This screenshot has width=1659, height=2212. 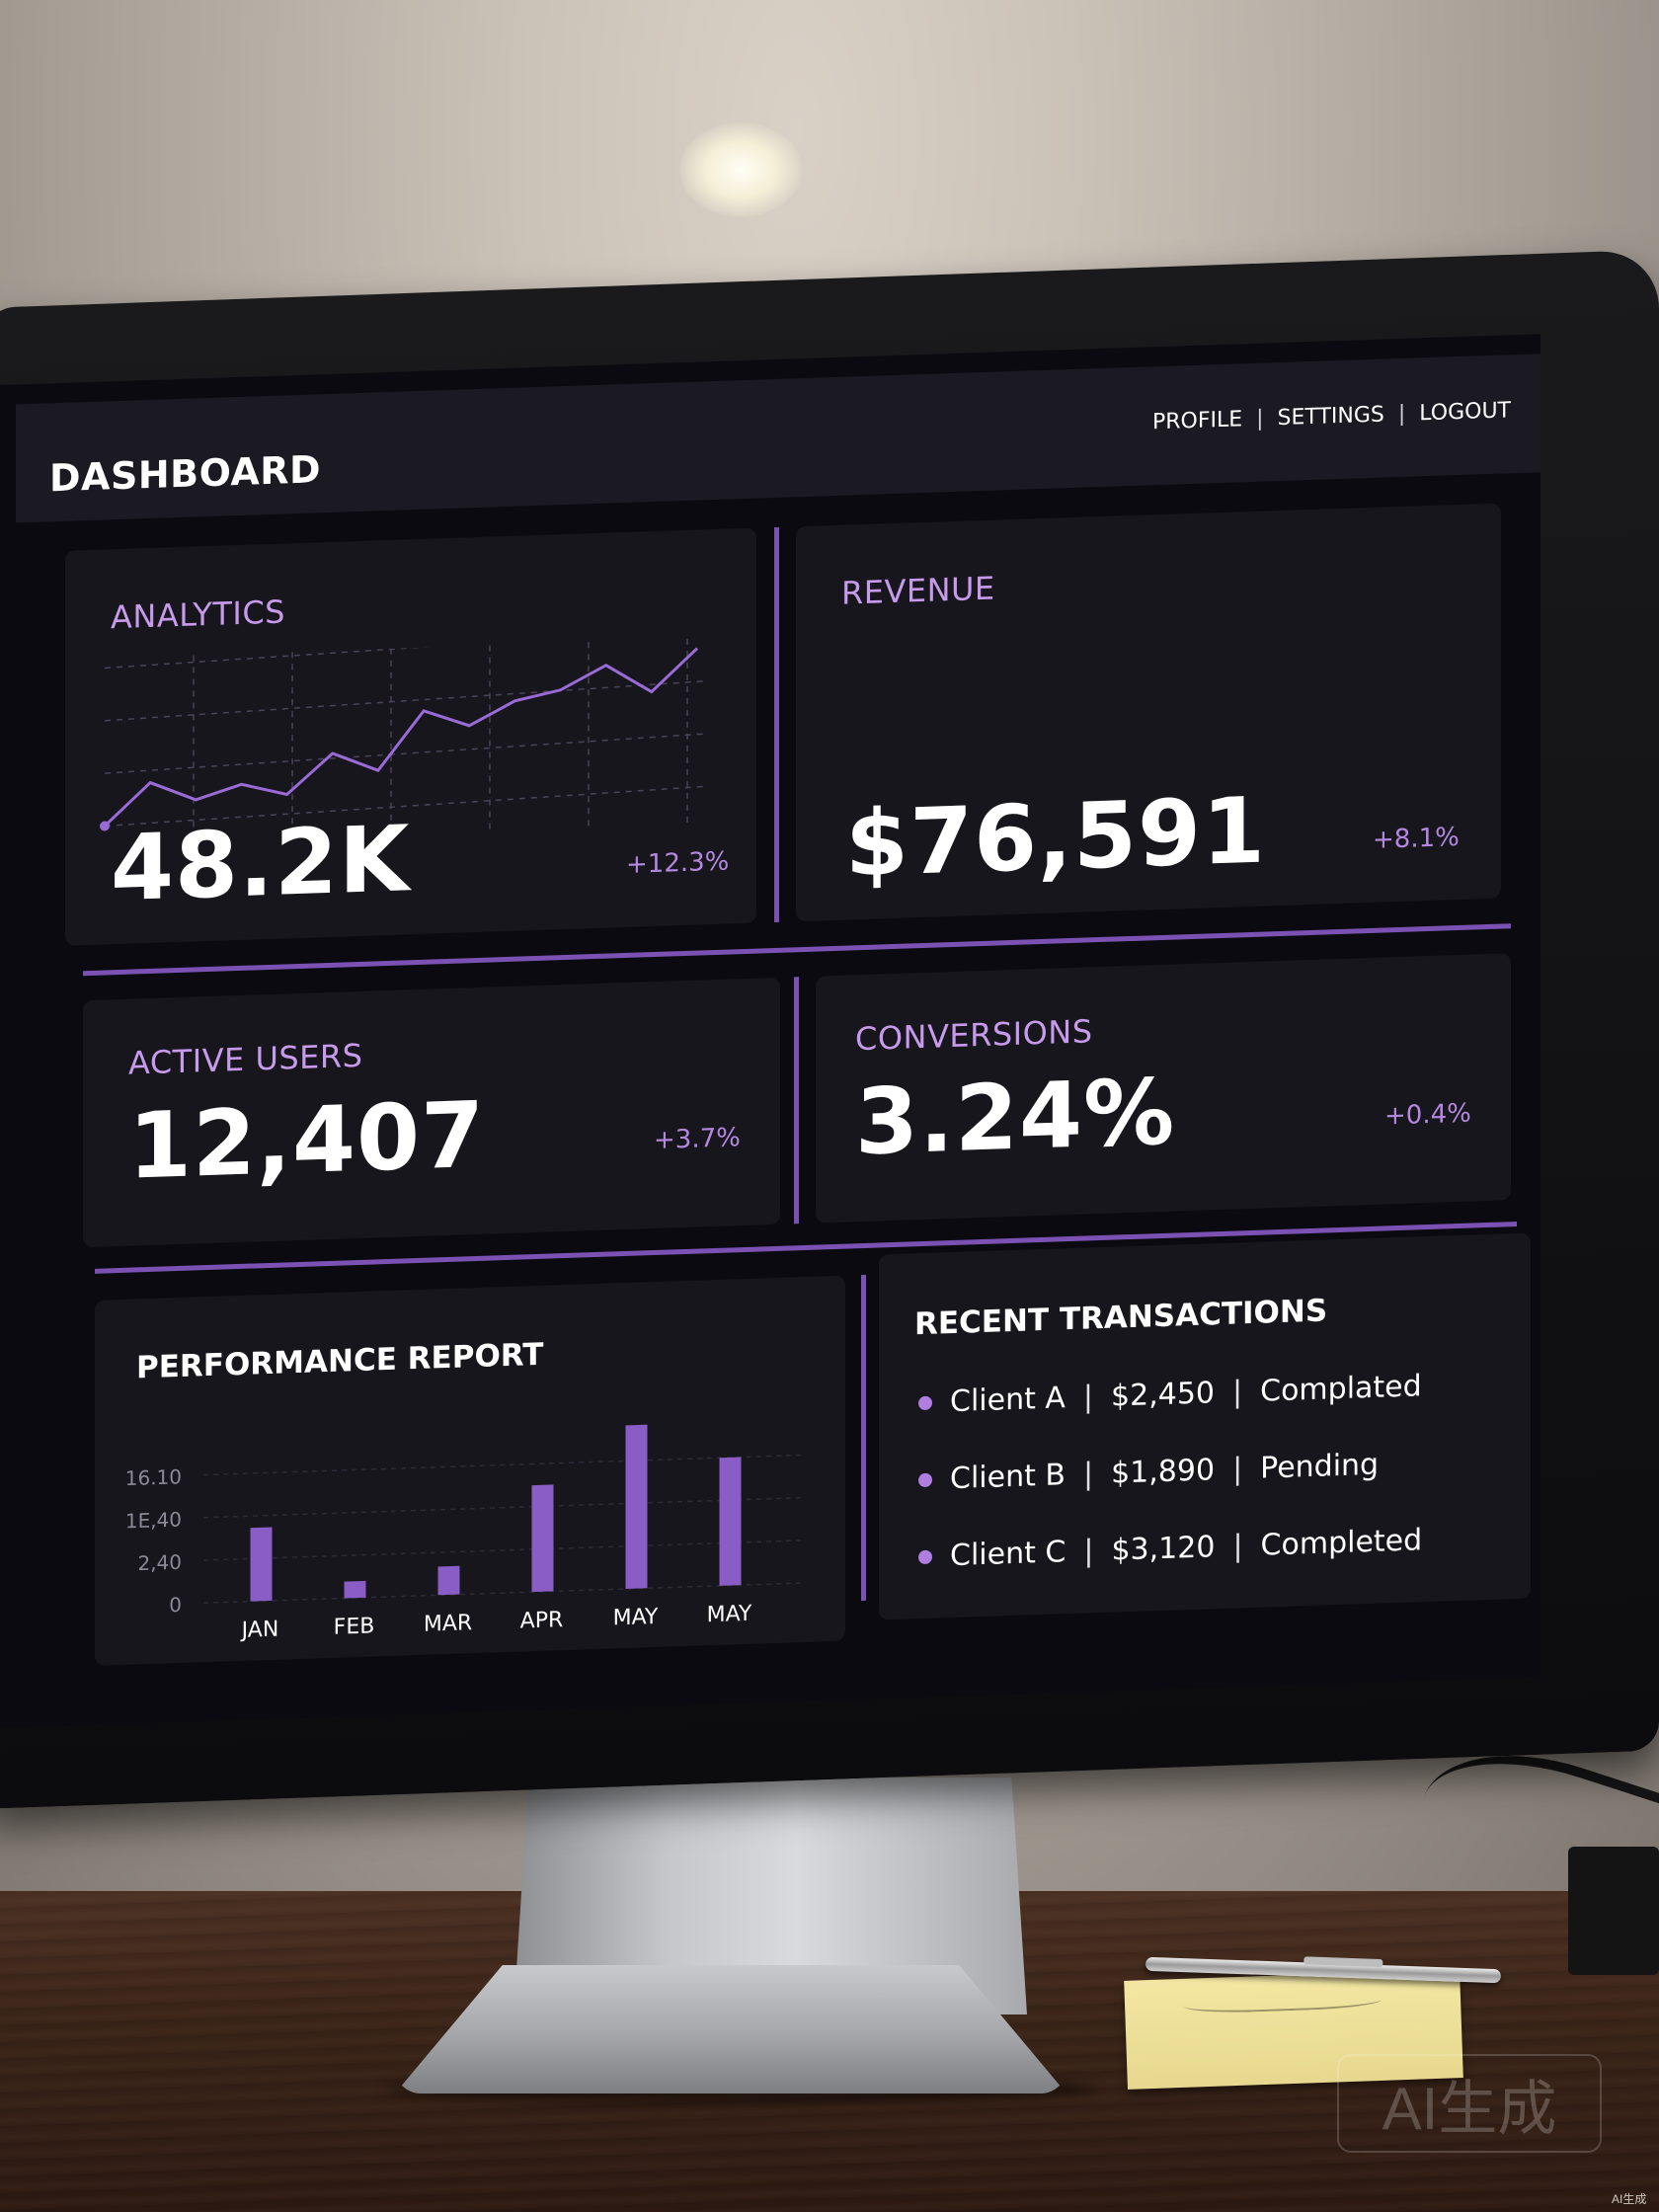 I want to click on nav-profile-link: PROFILE, so click(x=1197, y=421).